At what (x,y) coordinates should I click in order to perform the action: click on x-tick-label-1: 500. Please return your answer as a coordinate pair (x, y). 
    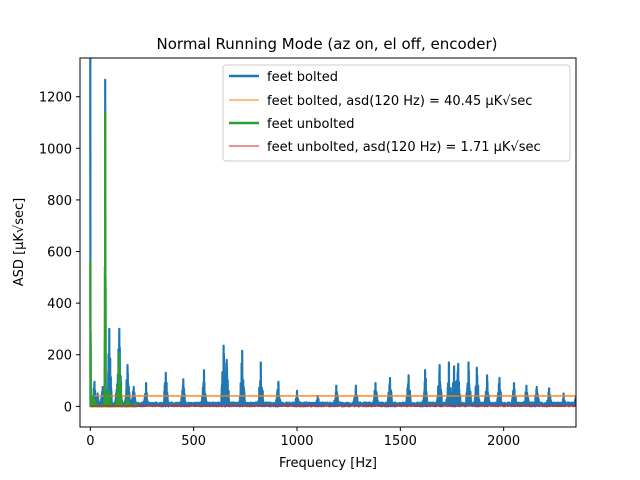
    Looking at the image, I should click on (193, 441).